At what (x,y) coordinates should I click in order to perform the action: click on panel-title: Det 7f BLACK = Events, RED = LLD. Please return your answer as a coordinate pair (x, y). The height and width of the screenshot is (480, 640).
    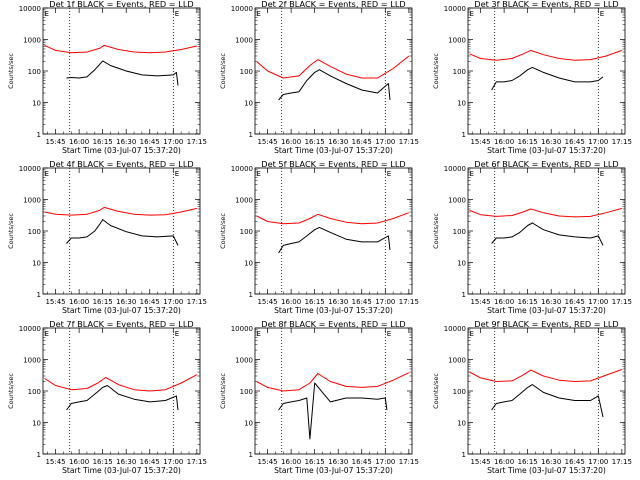
    Looking at the image, I should click on (121, 324).